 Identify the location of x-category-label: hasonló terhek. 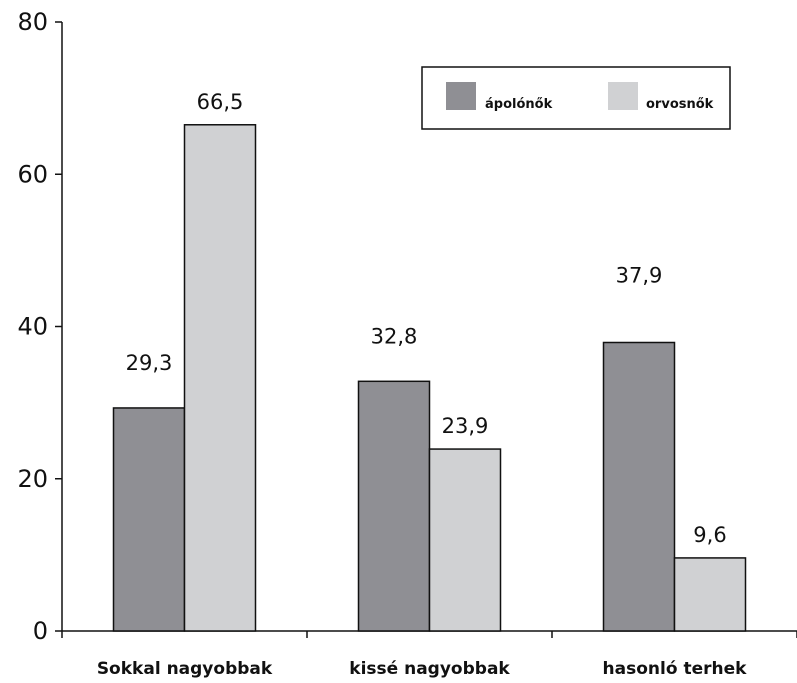
(675, 669).